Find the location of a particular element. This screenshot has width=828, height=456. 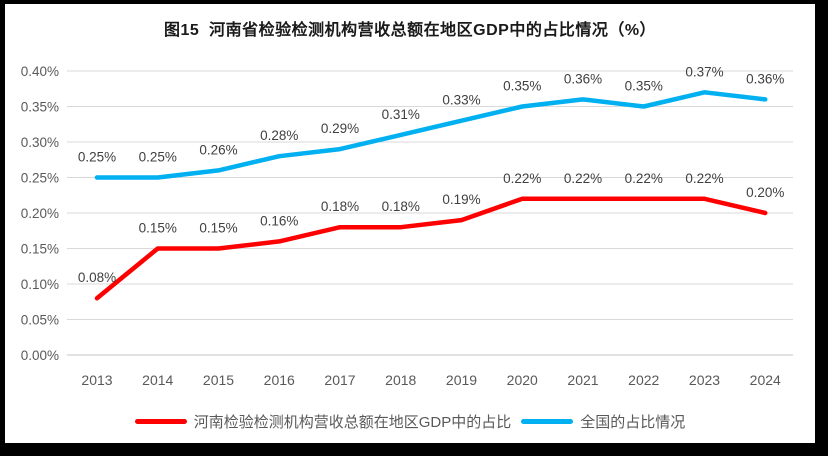

svg-text: 0.37% is located at coordinates (704, 71).